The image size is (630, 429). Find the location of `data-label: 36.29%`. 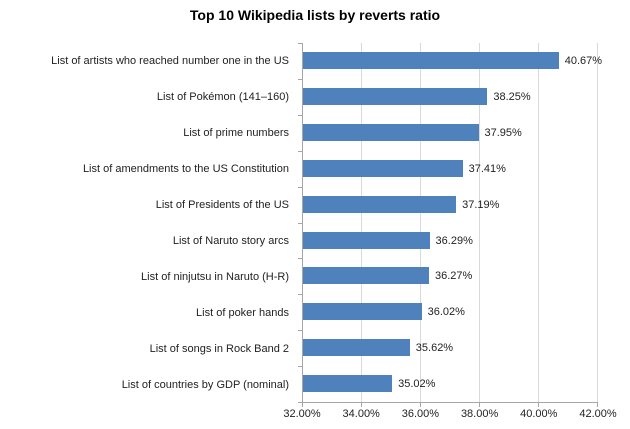

data-label: 36.29% is located at coordinates (454, 240).